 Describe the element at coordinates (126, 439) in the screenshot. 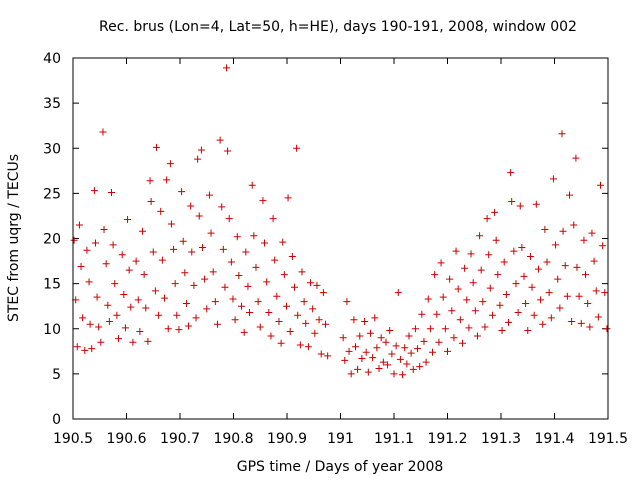

I see `x-tick-label: 190.6` at that location.